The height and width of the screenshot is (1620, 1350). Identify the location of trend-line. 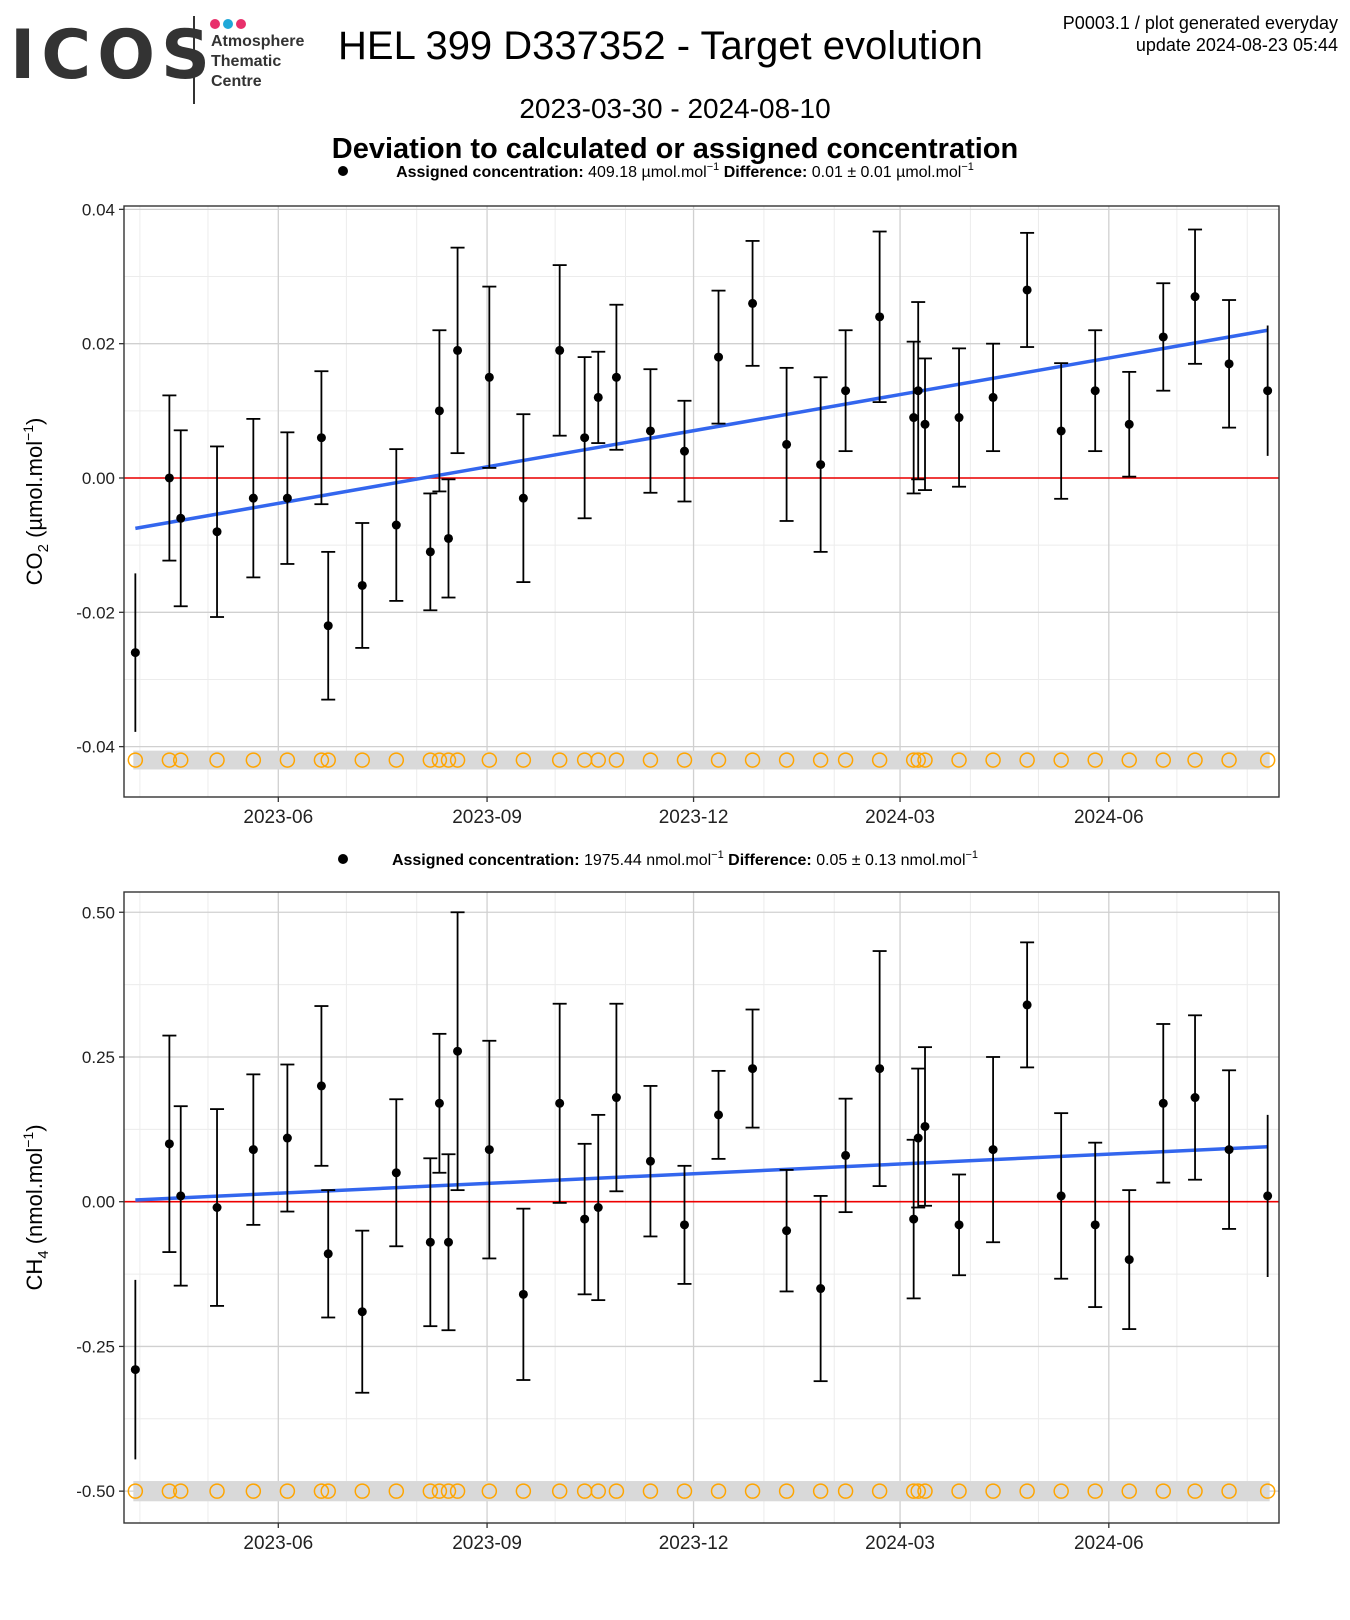
(701, 429).